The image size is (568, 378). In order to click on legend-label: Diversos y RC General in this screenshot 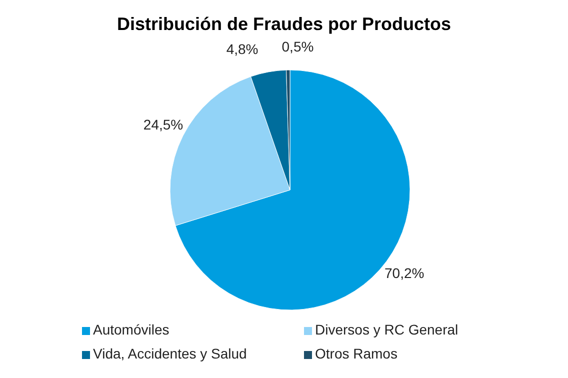, I will do `click(386, 330)`.